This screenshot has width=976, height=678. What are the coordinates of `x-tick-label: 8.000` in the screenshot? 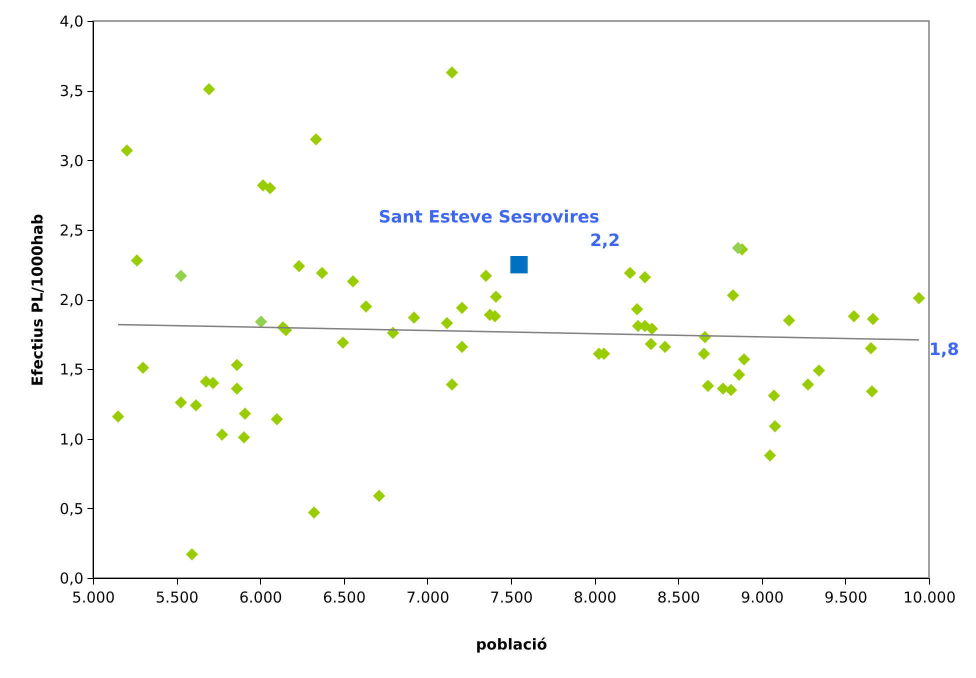 It's located at (595, 597).